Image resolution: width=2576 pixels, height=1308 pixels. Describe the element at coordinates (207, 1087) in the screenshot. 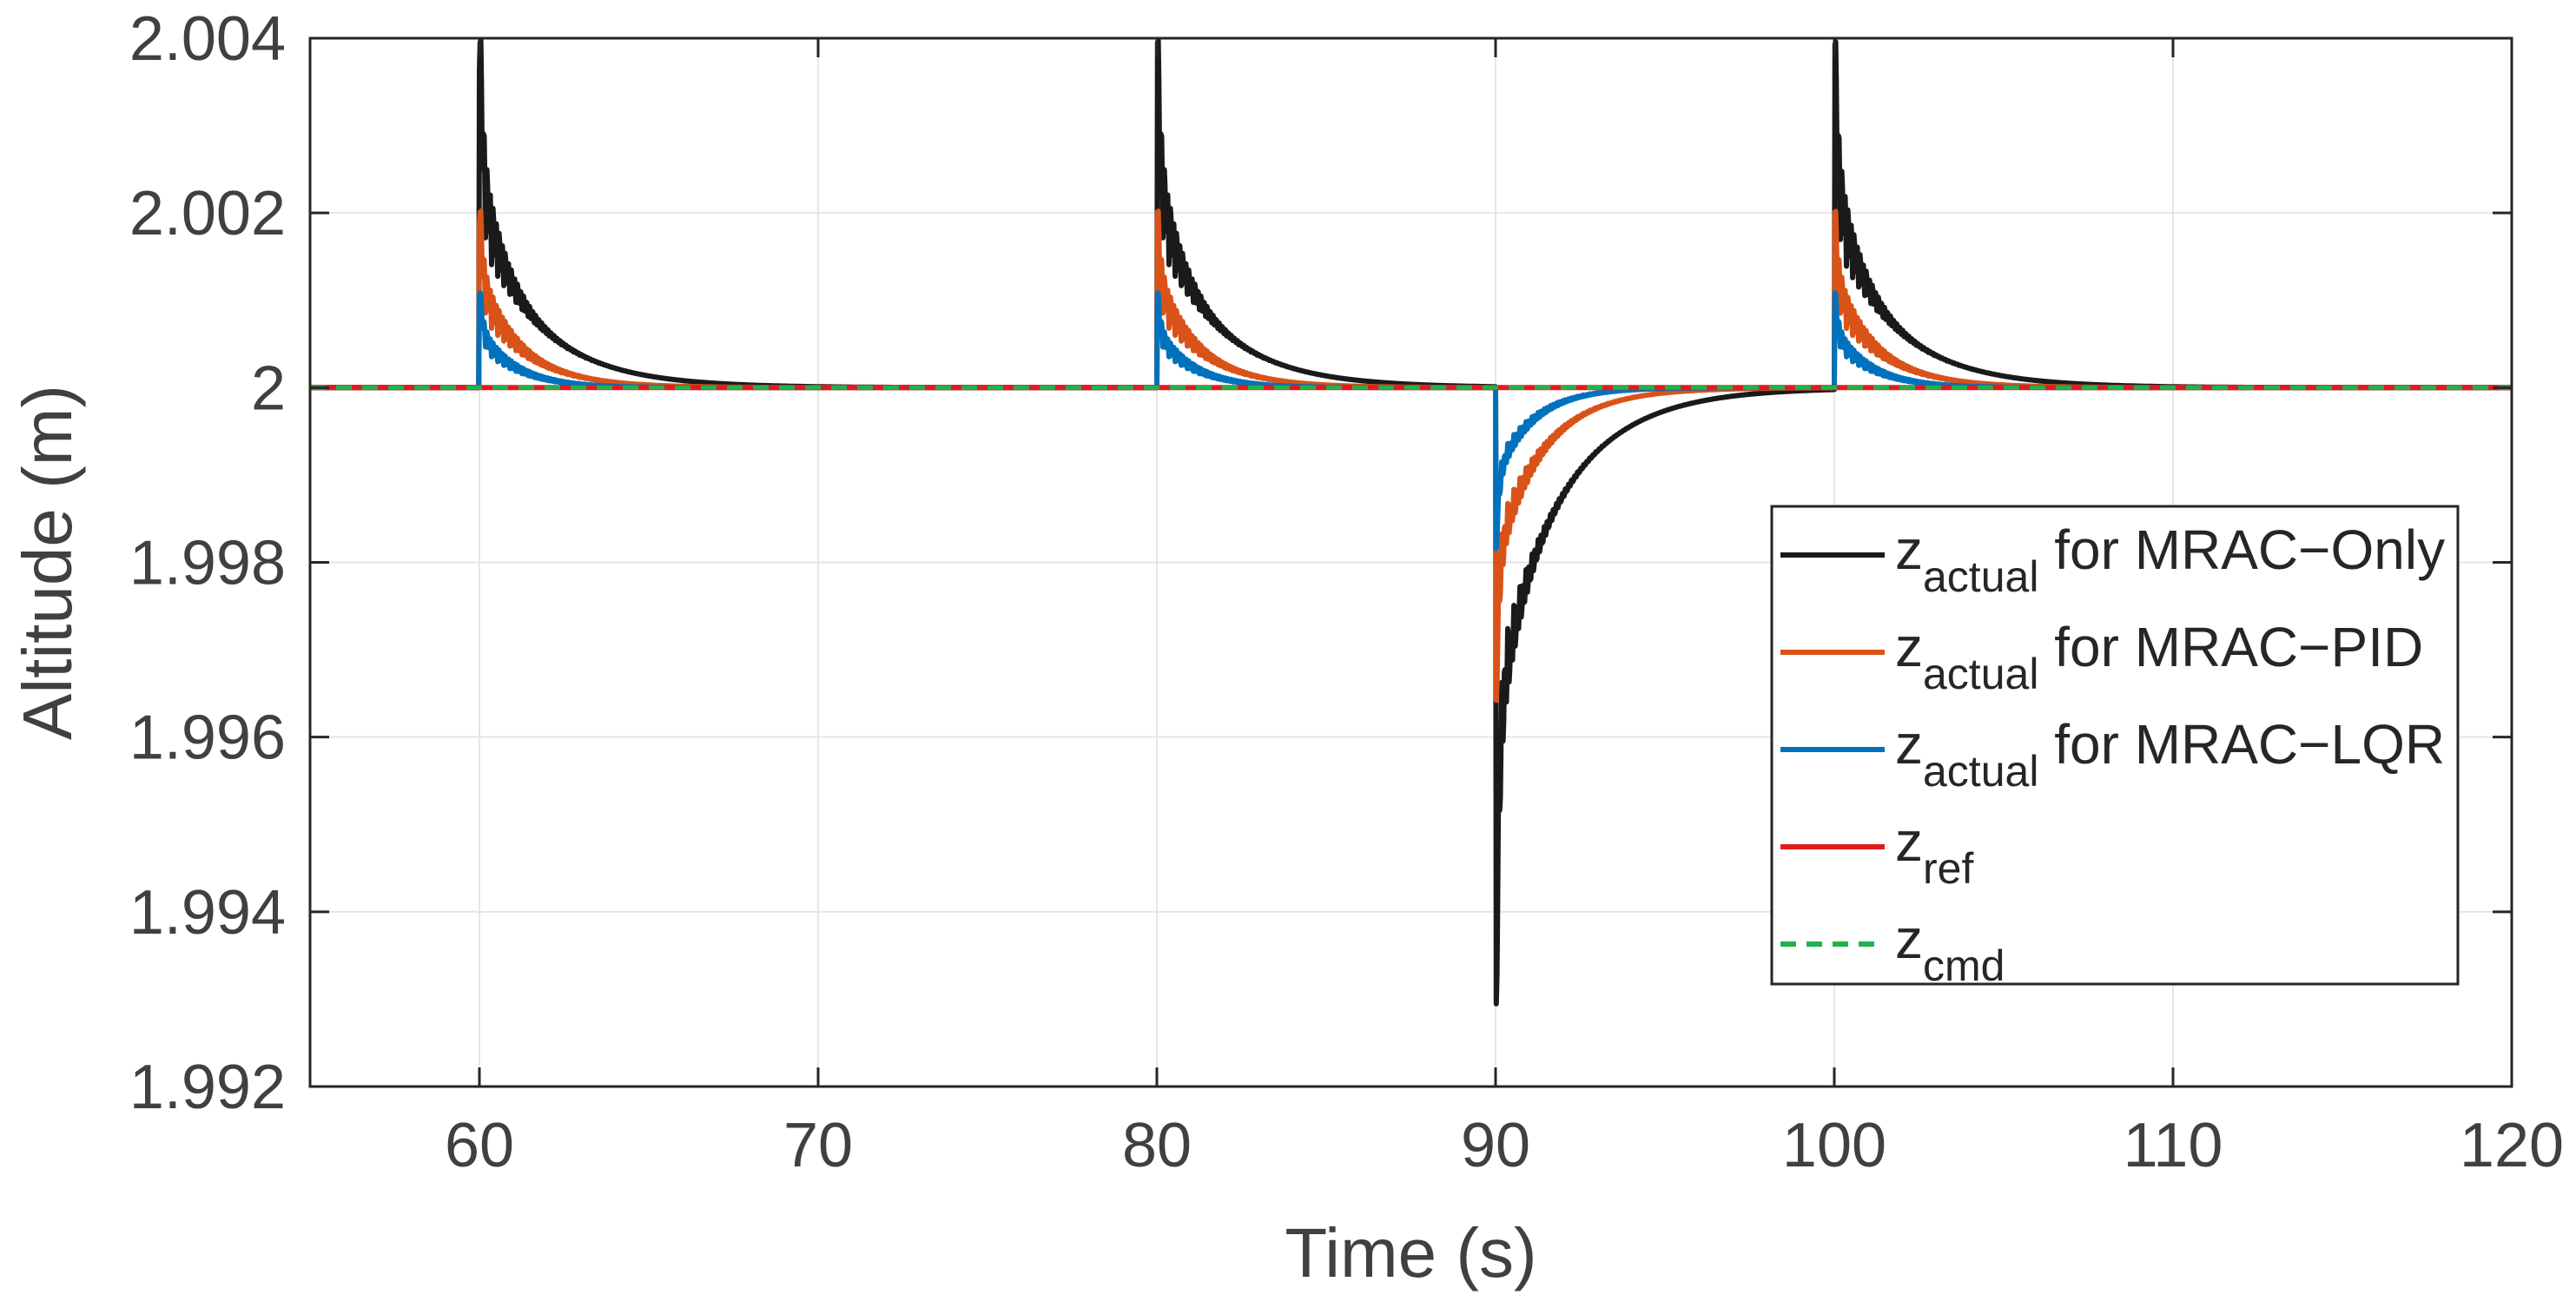

I see `y-tick-label: 1.992` at that location.